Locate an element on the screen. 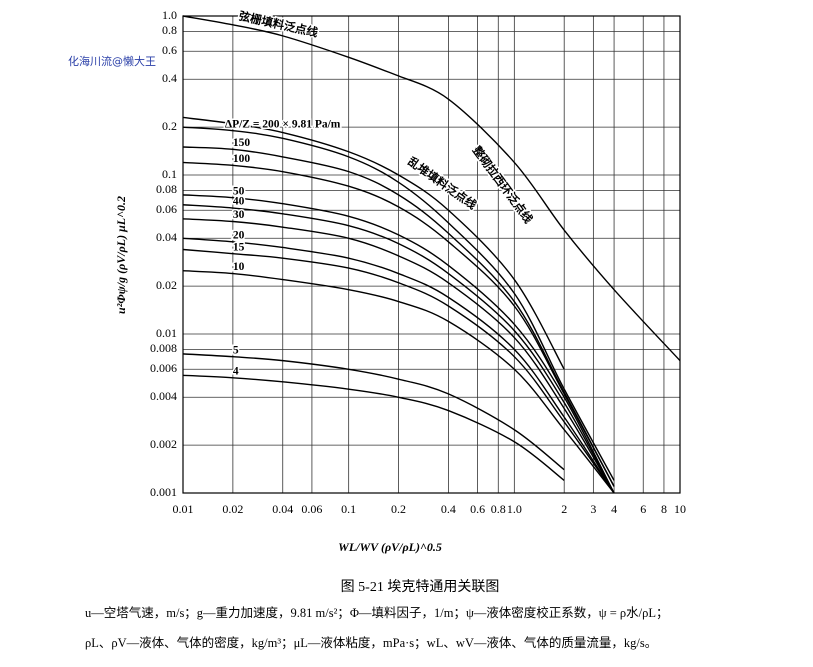 Image resolution: width=813 pixels, height=667 pixels. y-tick-label: 0.04 is located at coordinates (166, 237).